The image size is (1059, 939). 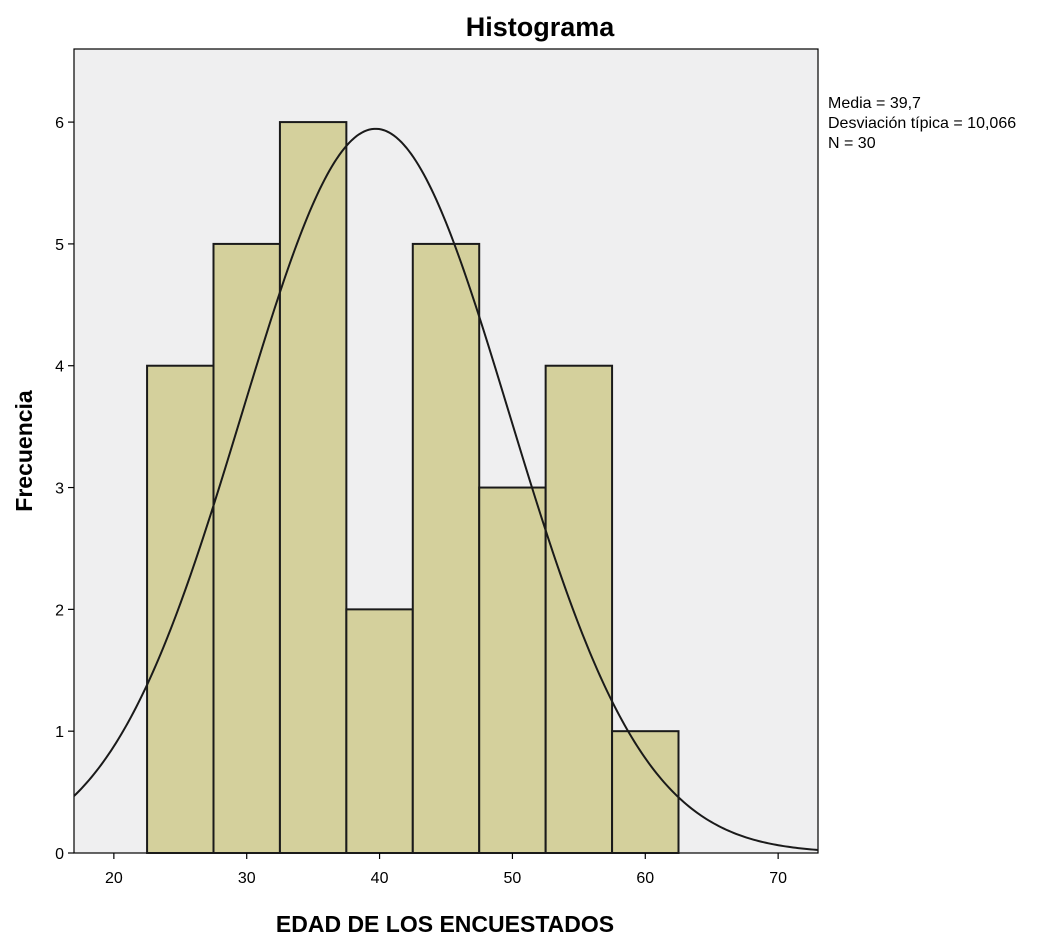 I want to click on y-tick-label: 5, so click(x=59, y=245).